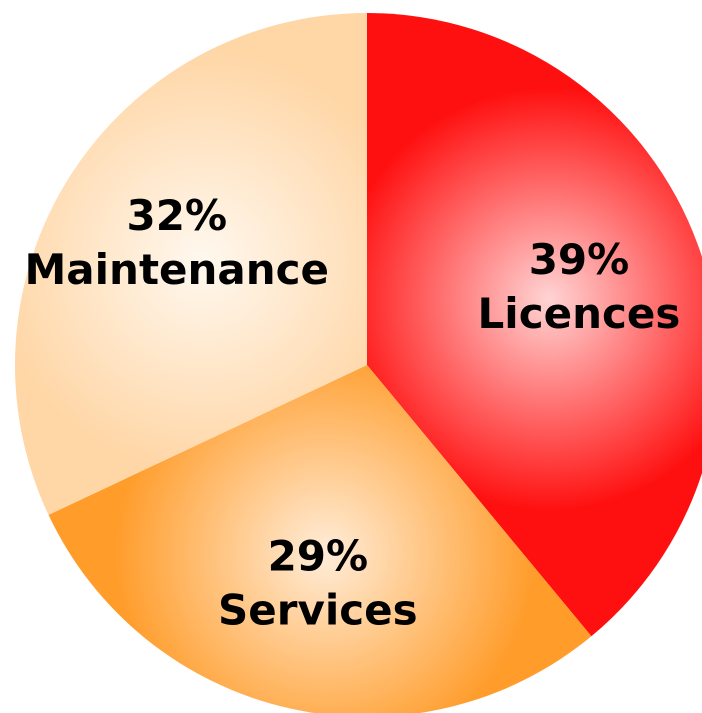 The height and width of the screenshot is (713, 702). Describe the element at coordinates (318, 609) in the screenshot. I see `slice-category-label: Services` at that location.